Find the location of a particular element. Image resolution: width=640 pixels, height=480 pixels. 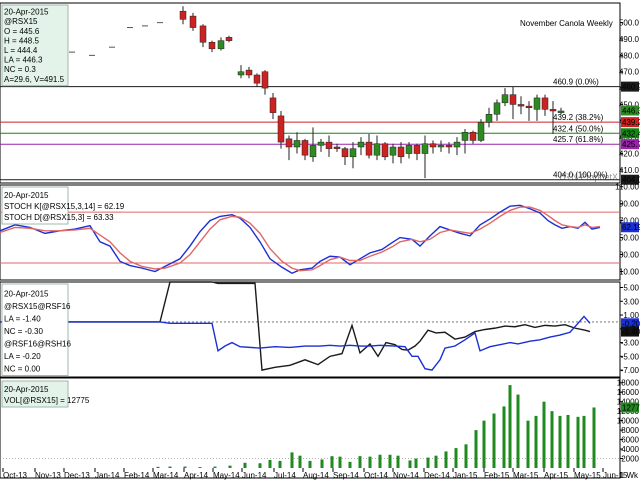

stoch-last-tag-bg is located at coordinates (630, 227).